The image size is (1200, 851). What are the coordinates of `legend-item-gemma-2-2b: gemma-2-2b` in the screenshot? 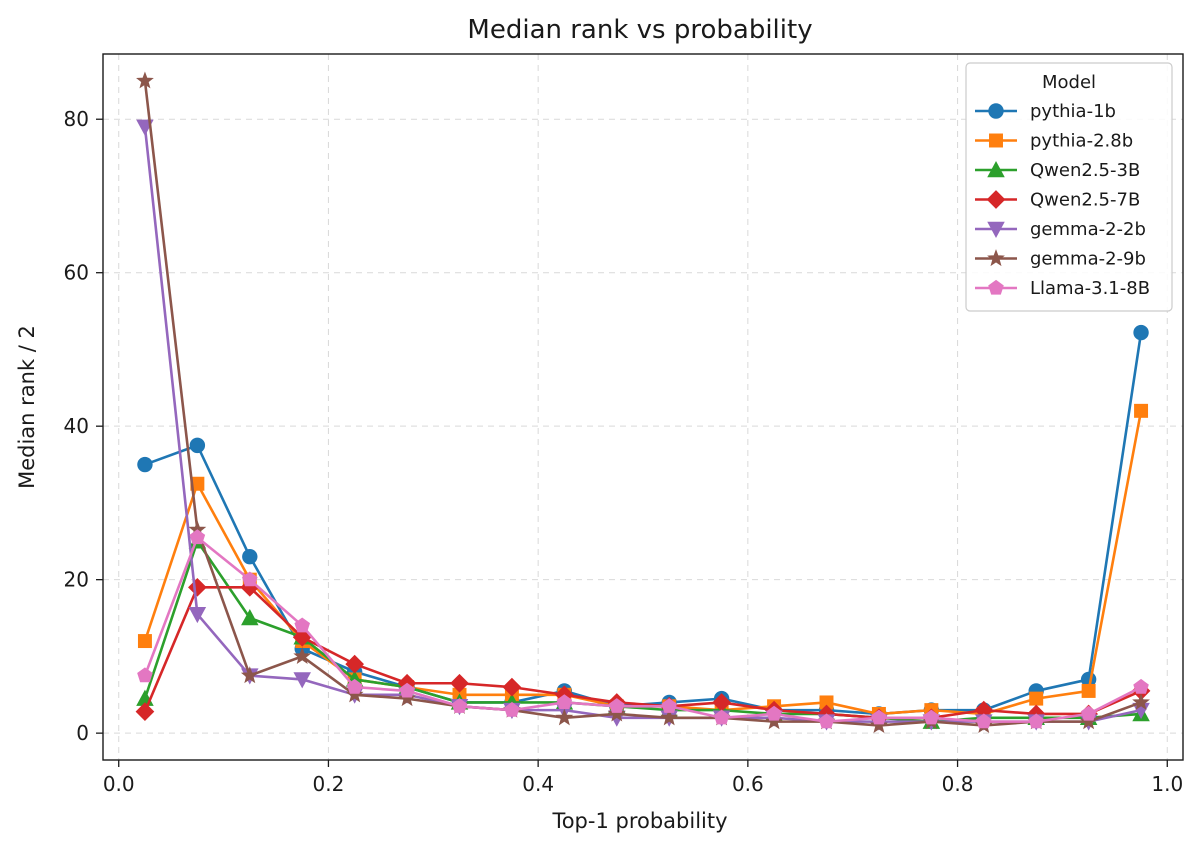 It's located at (1060, 229).